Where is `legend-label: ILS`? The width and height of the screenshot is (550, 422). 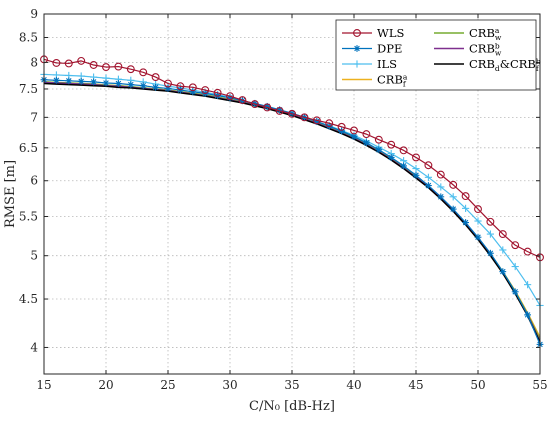
legend-label: ILS is located at coordinates (387, 64).